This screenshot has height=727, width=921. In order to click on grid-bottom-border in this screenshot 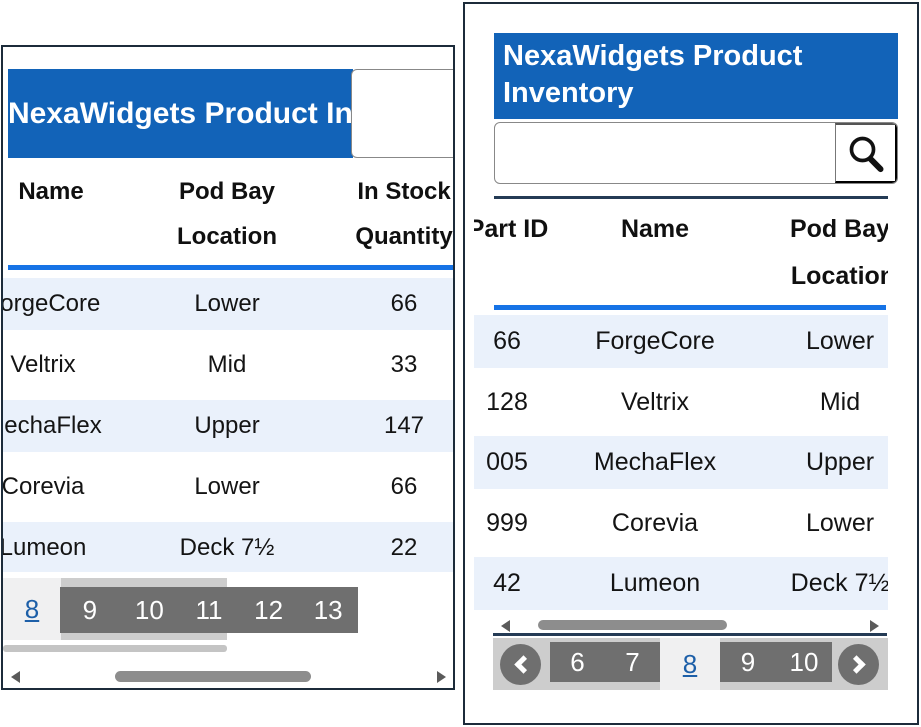, I will do `click(690, 634)`.